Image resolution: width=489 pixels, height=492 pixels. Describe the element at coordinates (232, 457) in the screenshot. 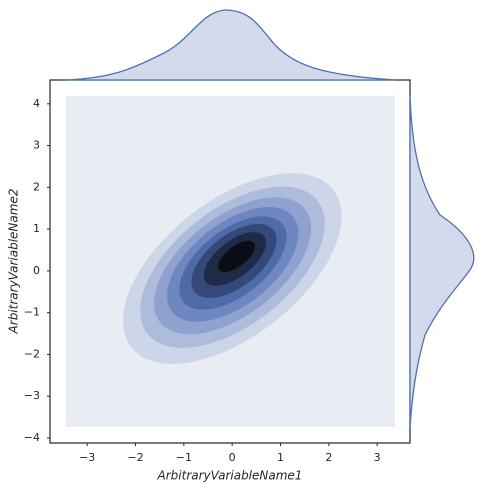

I see `x-tick-label: 0` at that location.